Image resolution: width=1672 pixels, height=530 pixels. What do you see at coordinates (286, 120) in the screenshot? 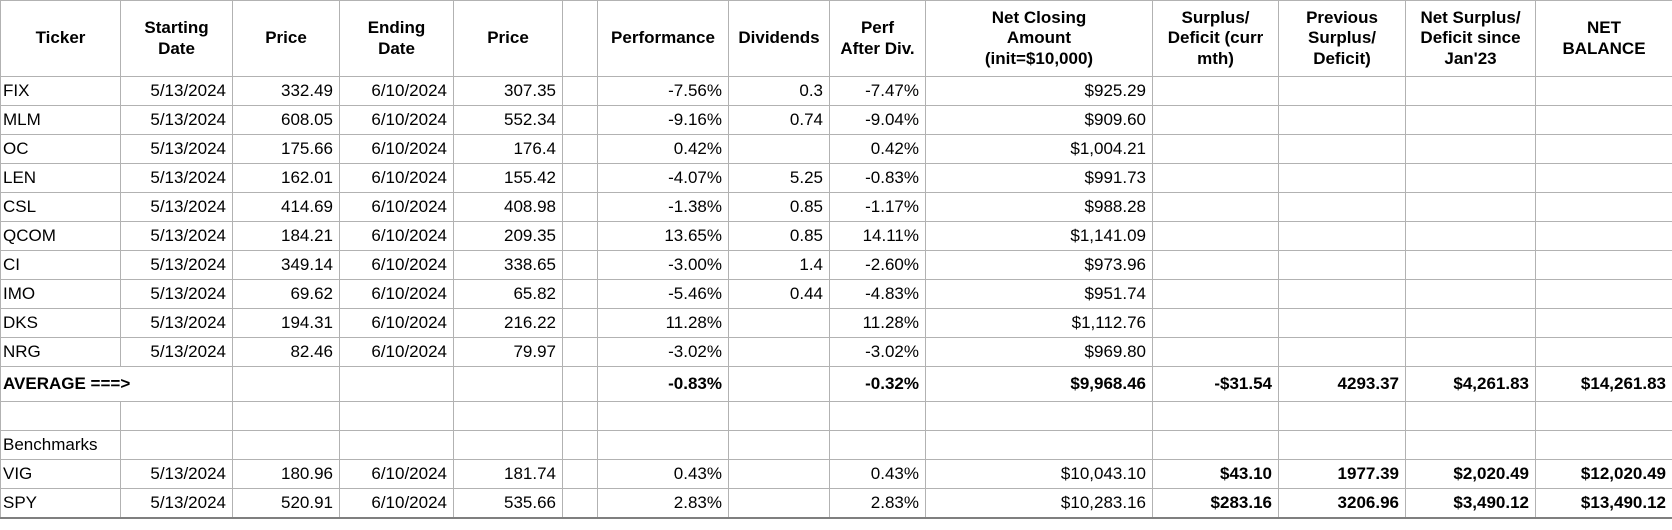
I see `cell: 608.05` at bounding box center [286, 120].